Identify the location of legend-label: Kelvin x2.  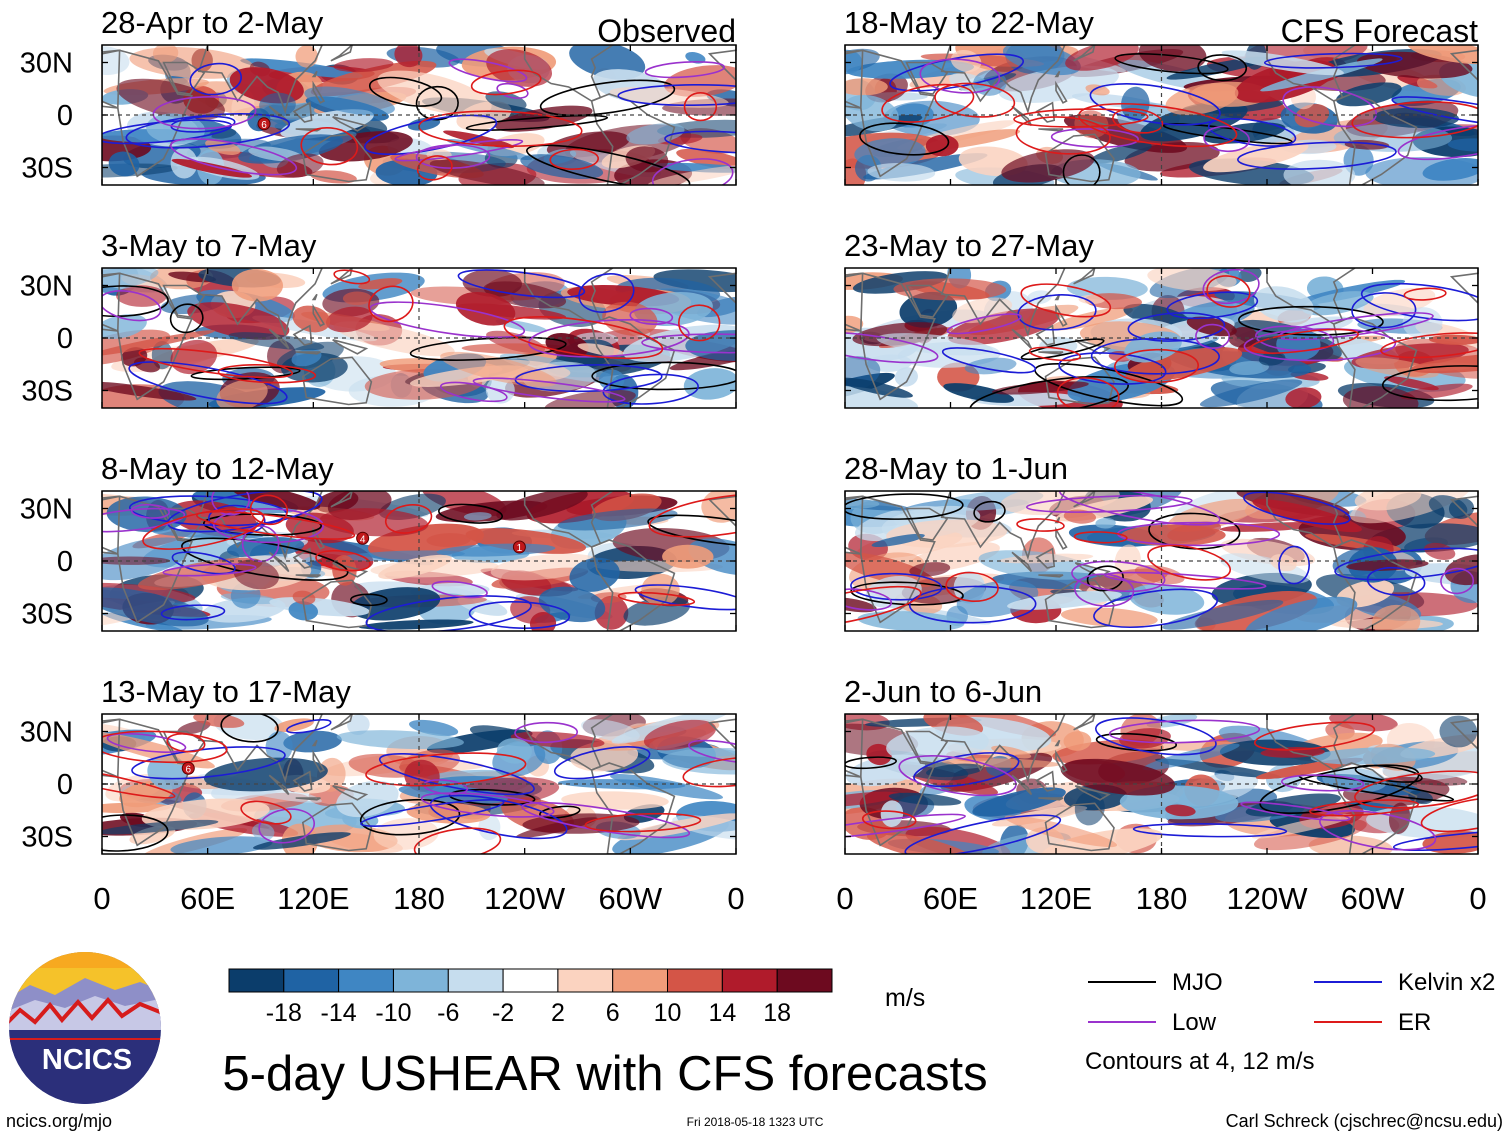
(1446, 982).